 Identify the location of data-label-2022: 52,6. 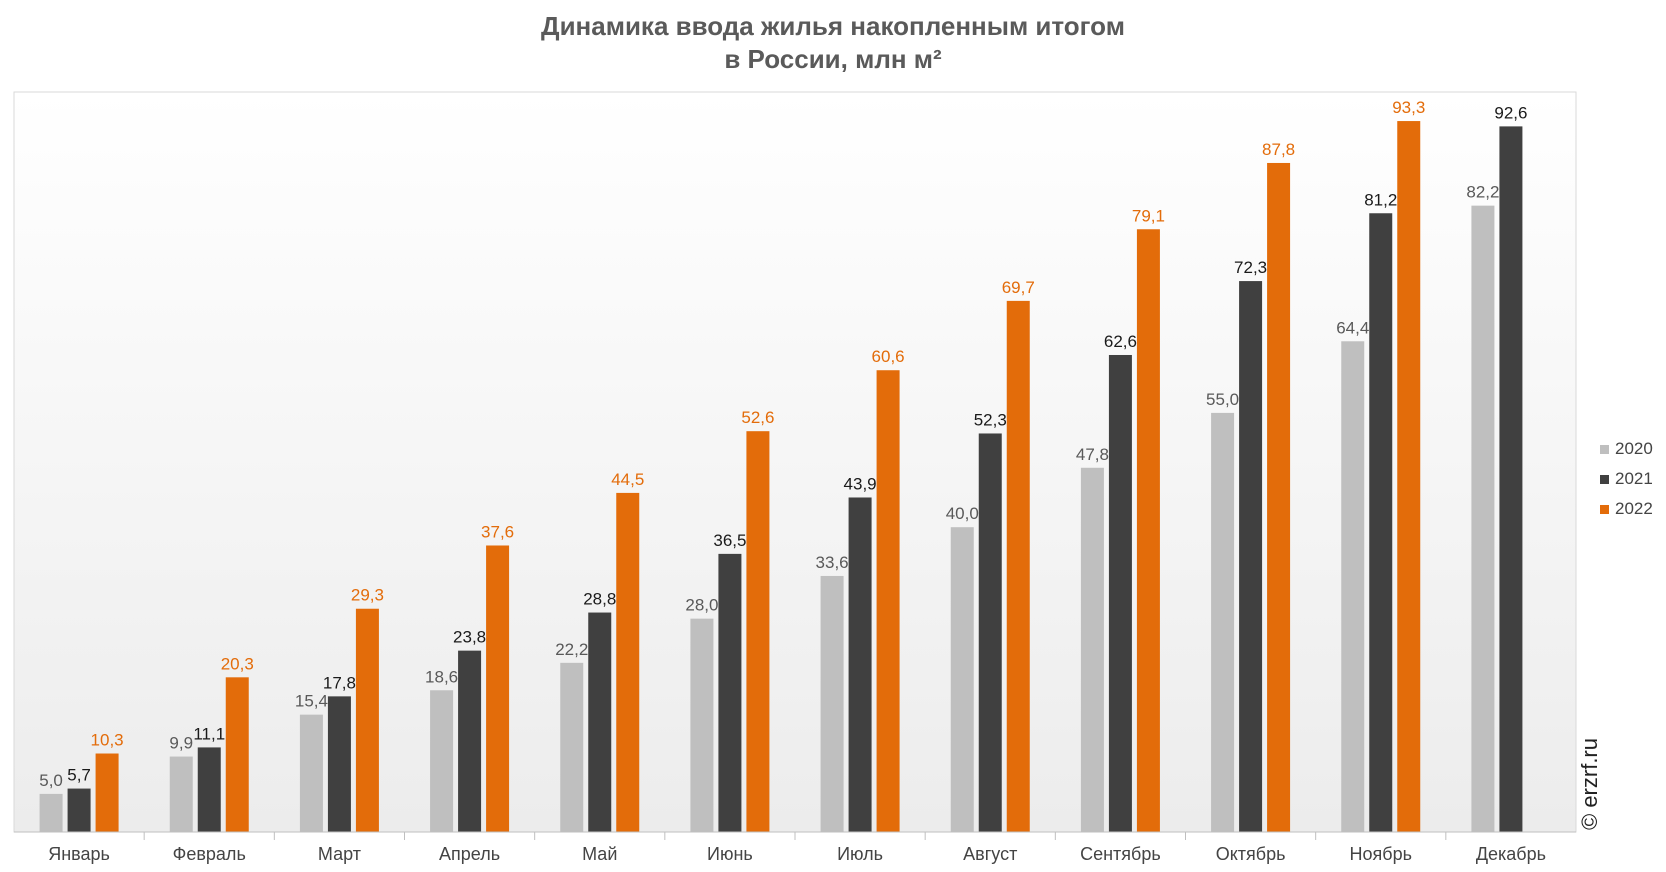
(757, 417).